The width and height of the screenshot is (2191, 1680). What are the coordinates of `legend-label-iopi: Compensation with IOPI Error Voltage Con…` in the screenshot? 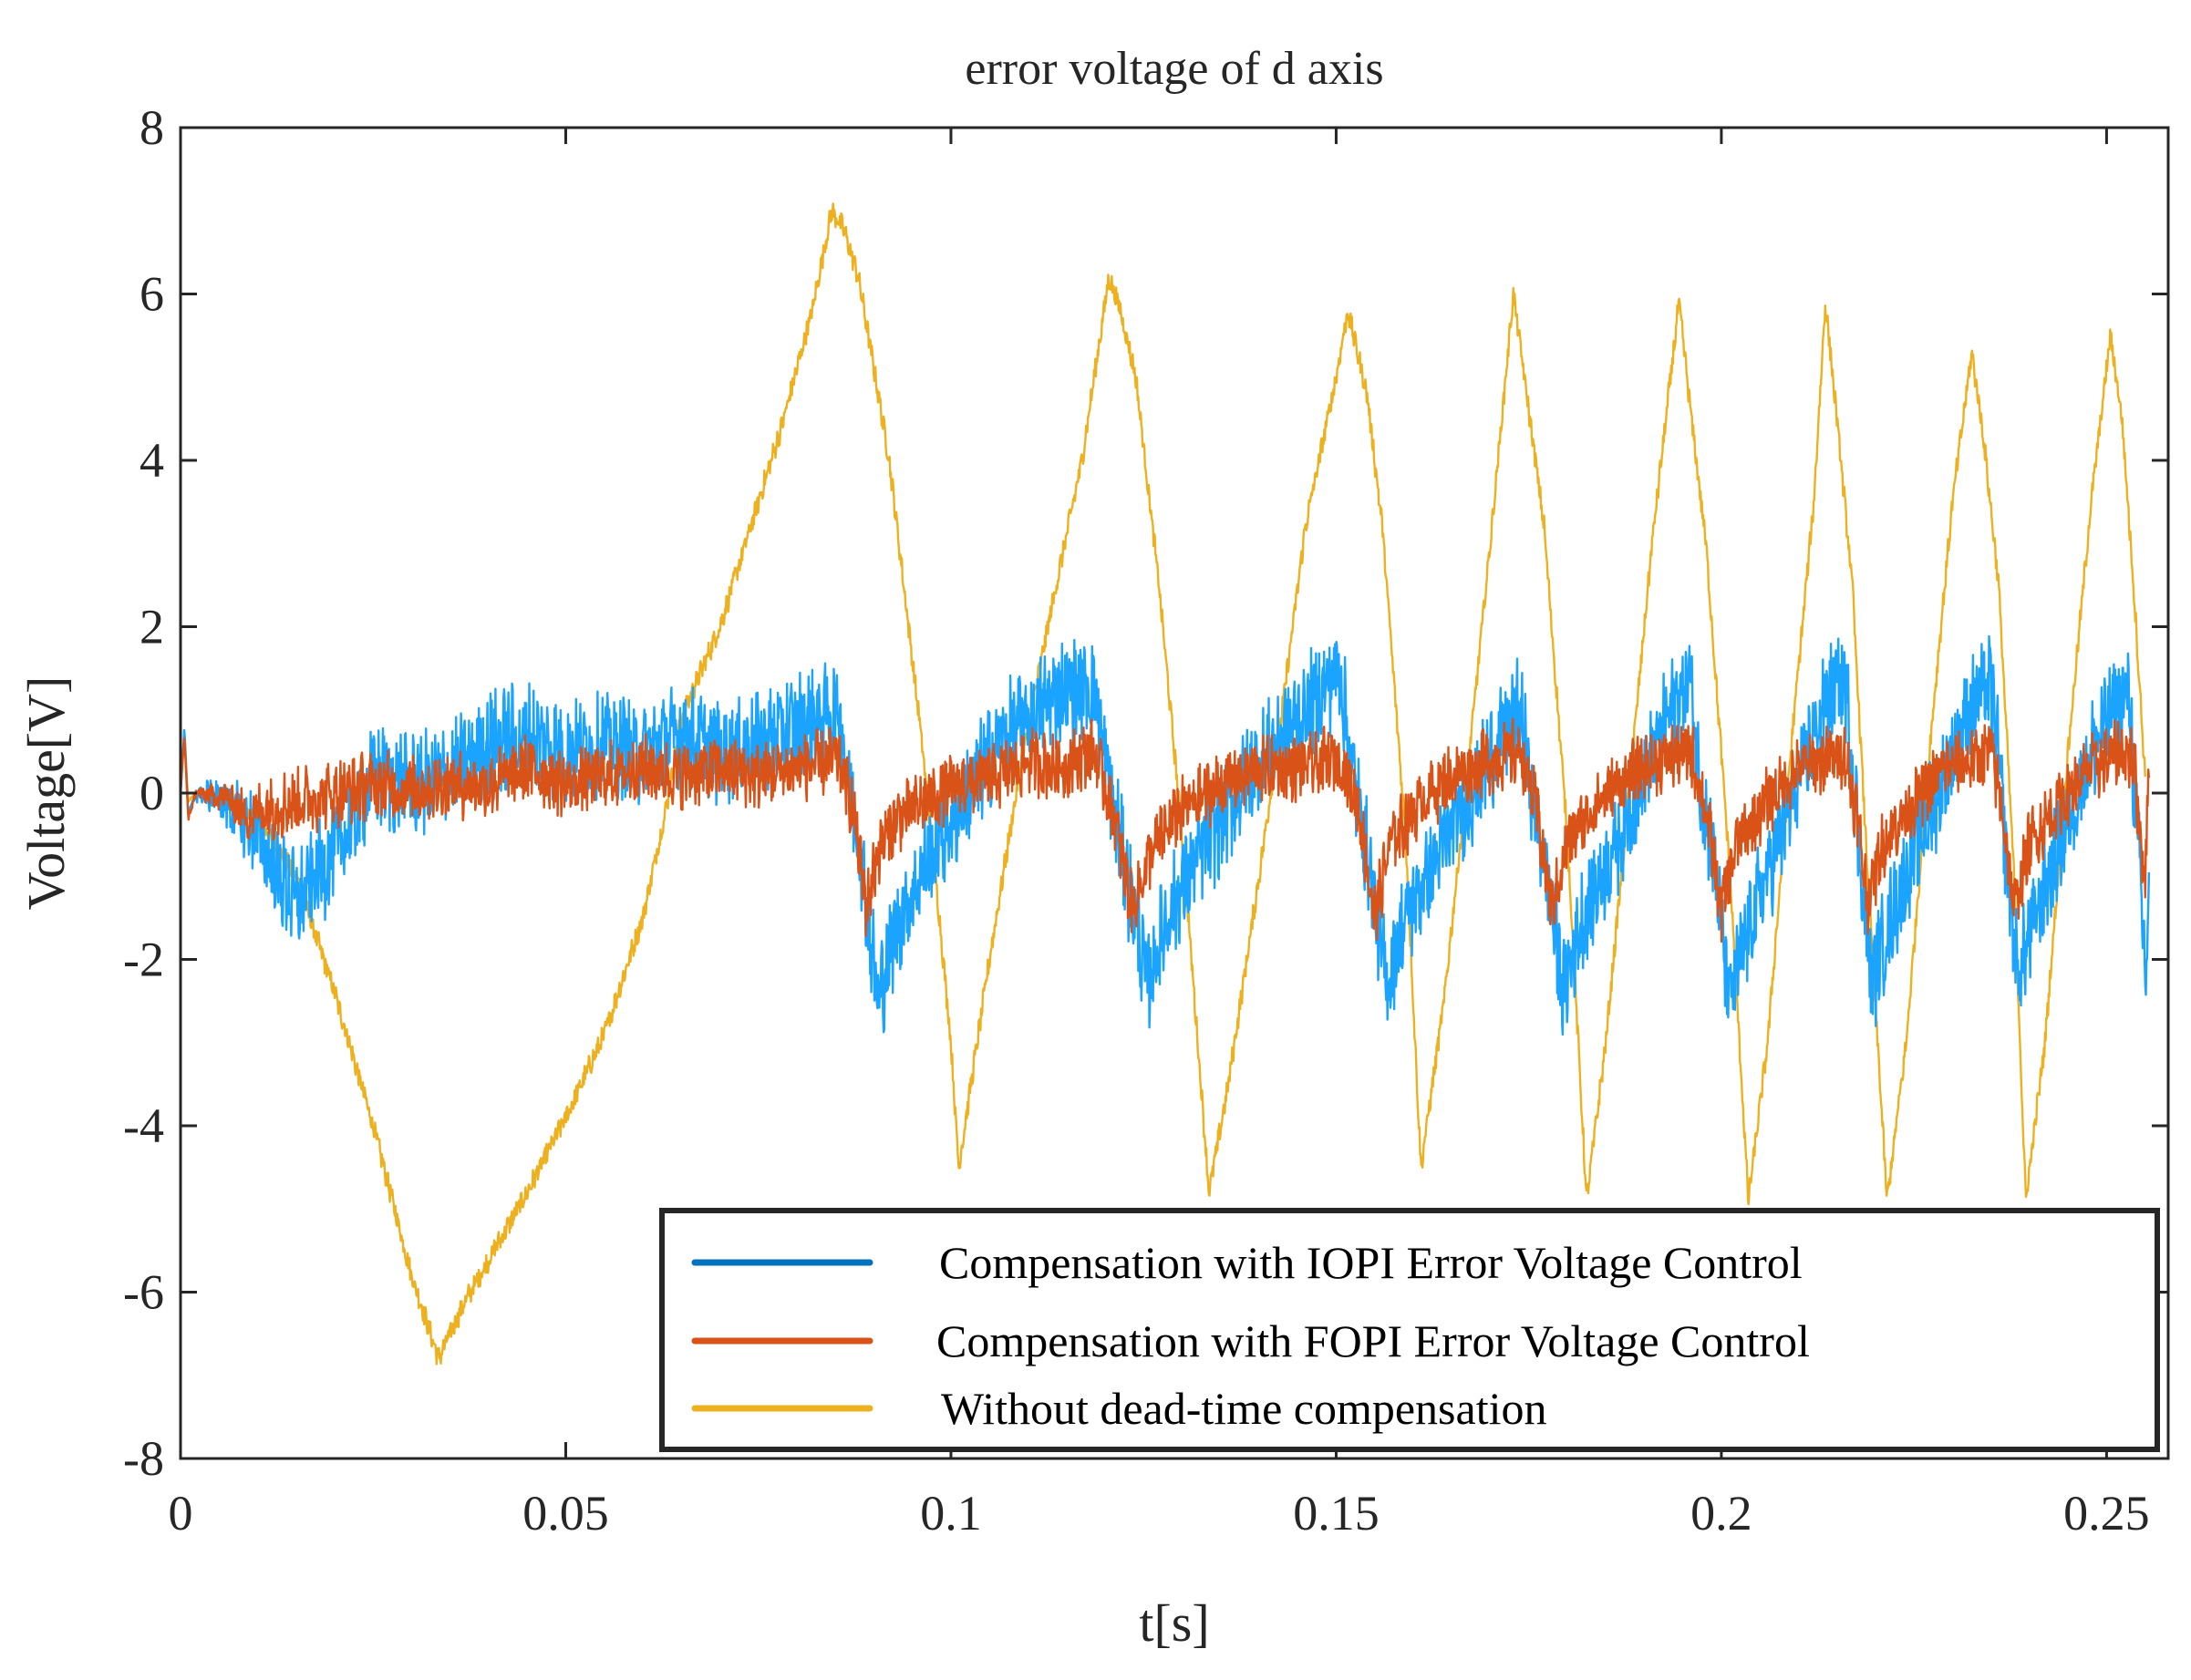 It's located at (1371, 1263).